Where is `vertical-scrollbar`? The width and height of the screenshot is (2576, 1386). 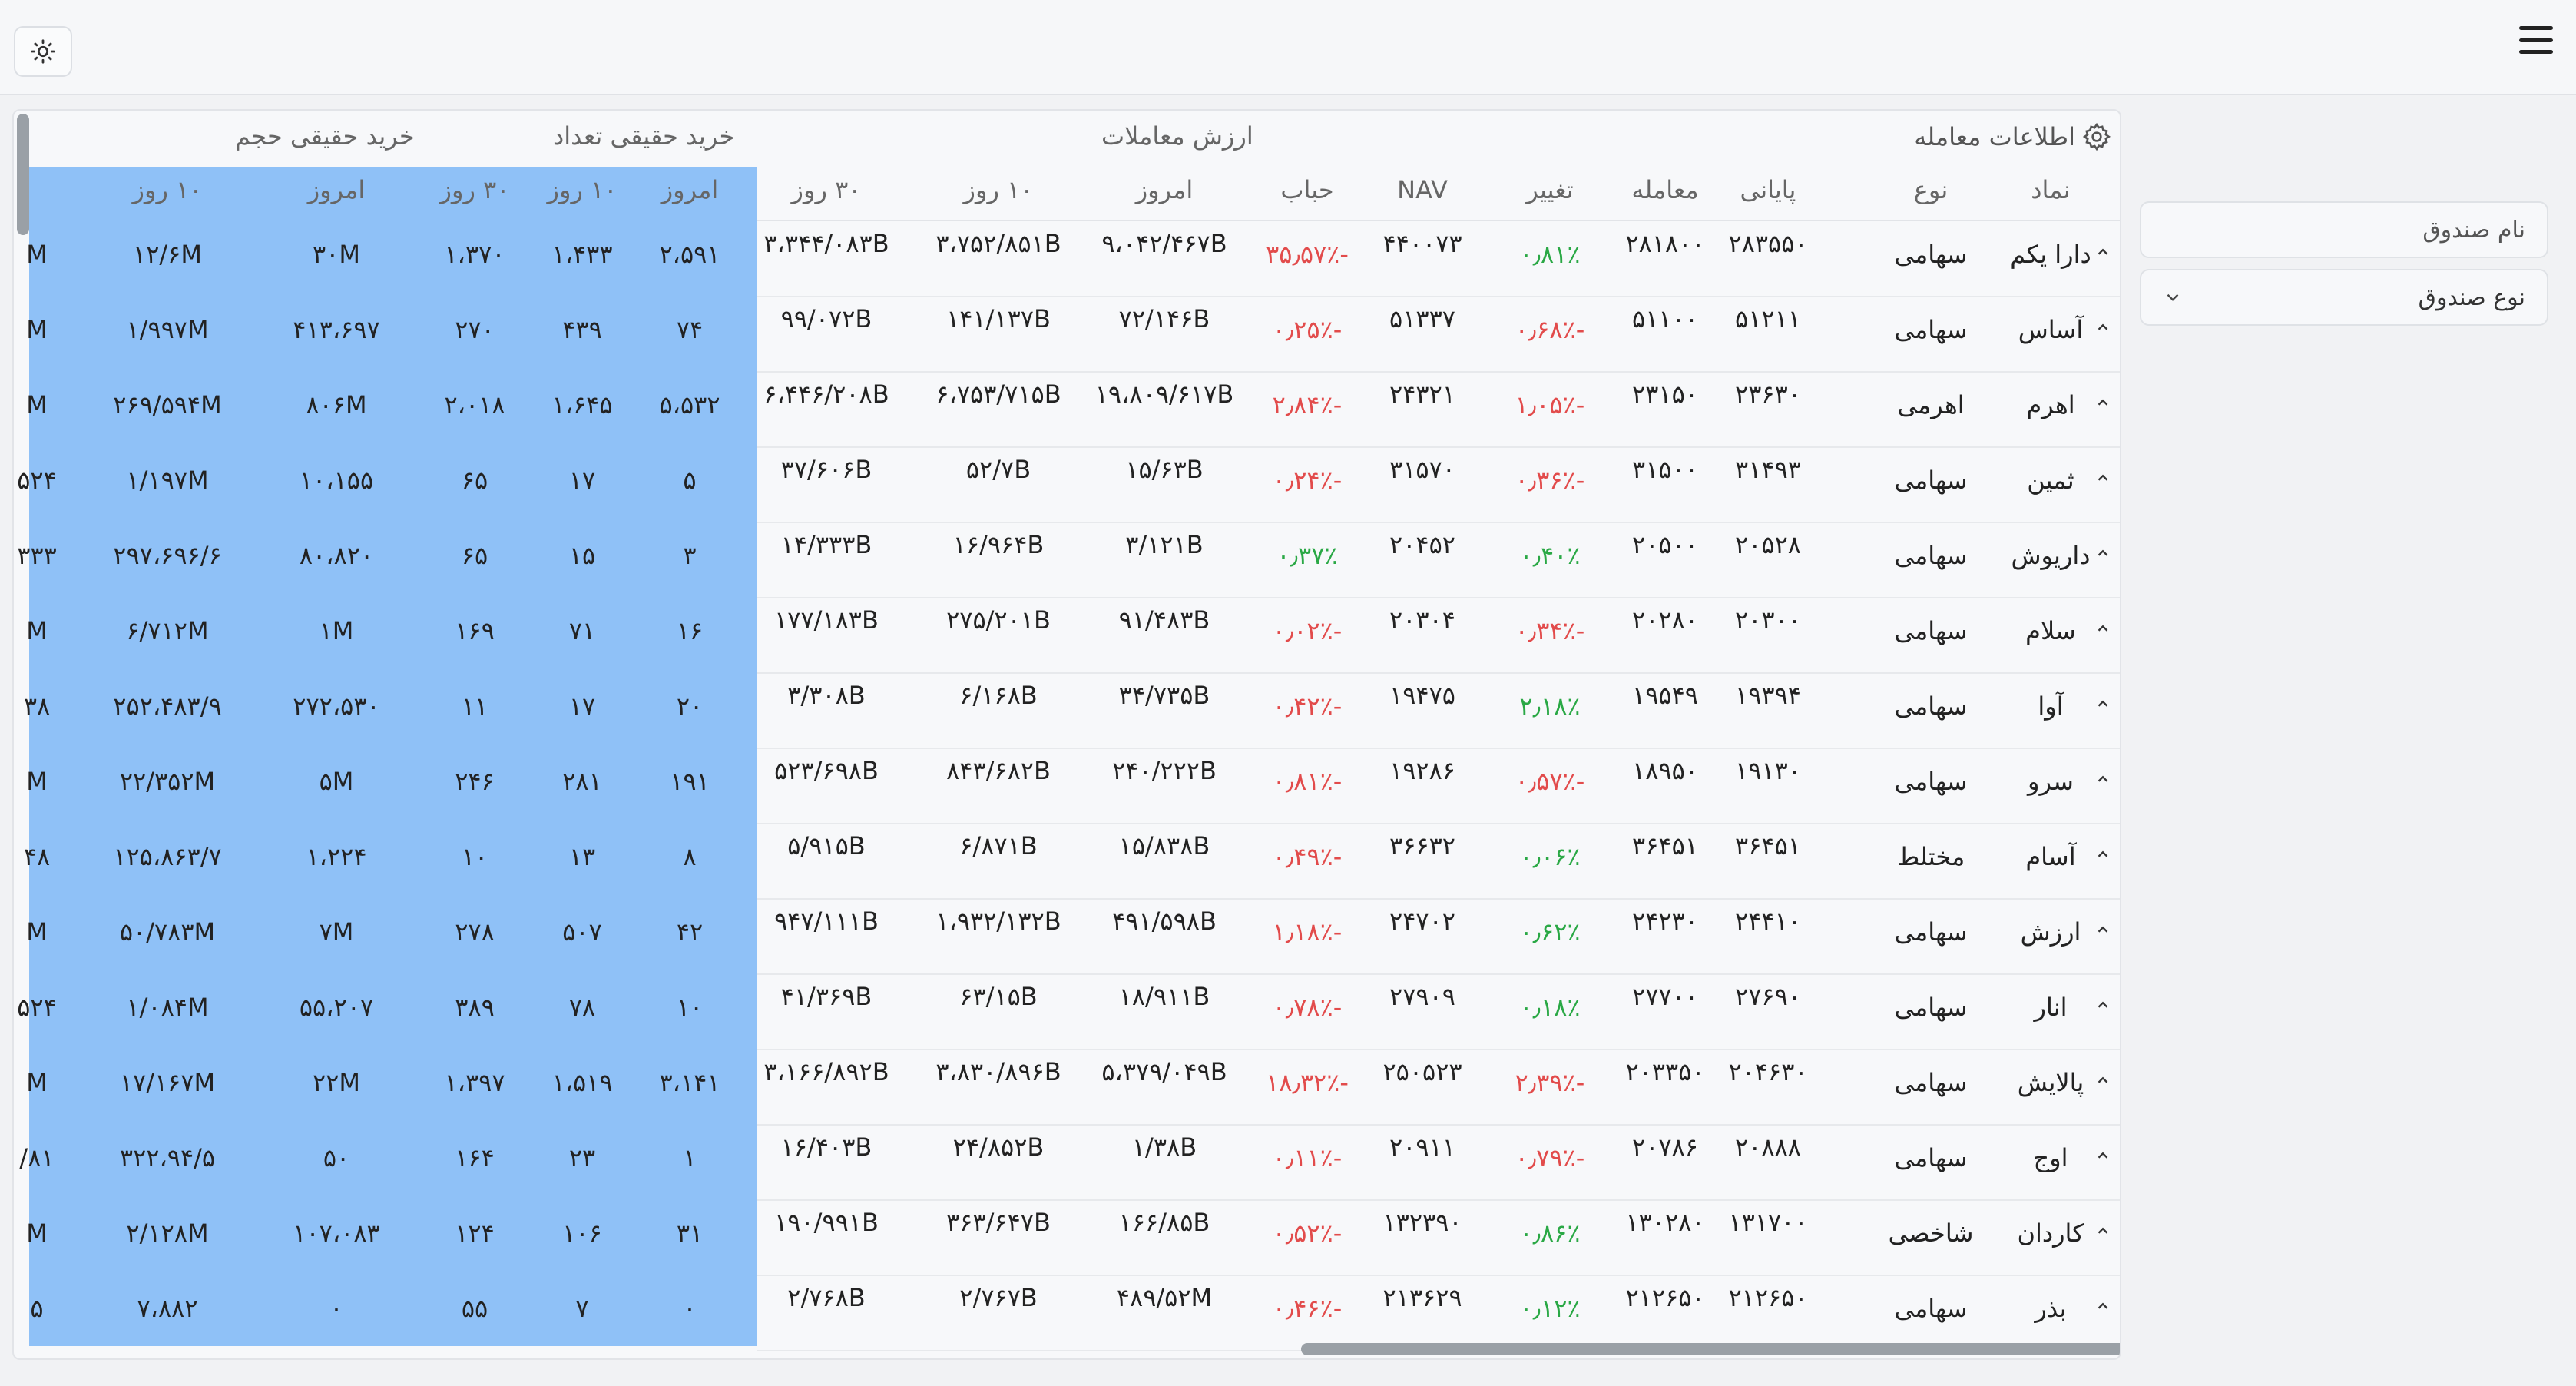
vertical-scrollbar is located at coordinates (23, 174).